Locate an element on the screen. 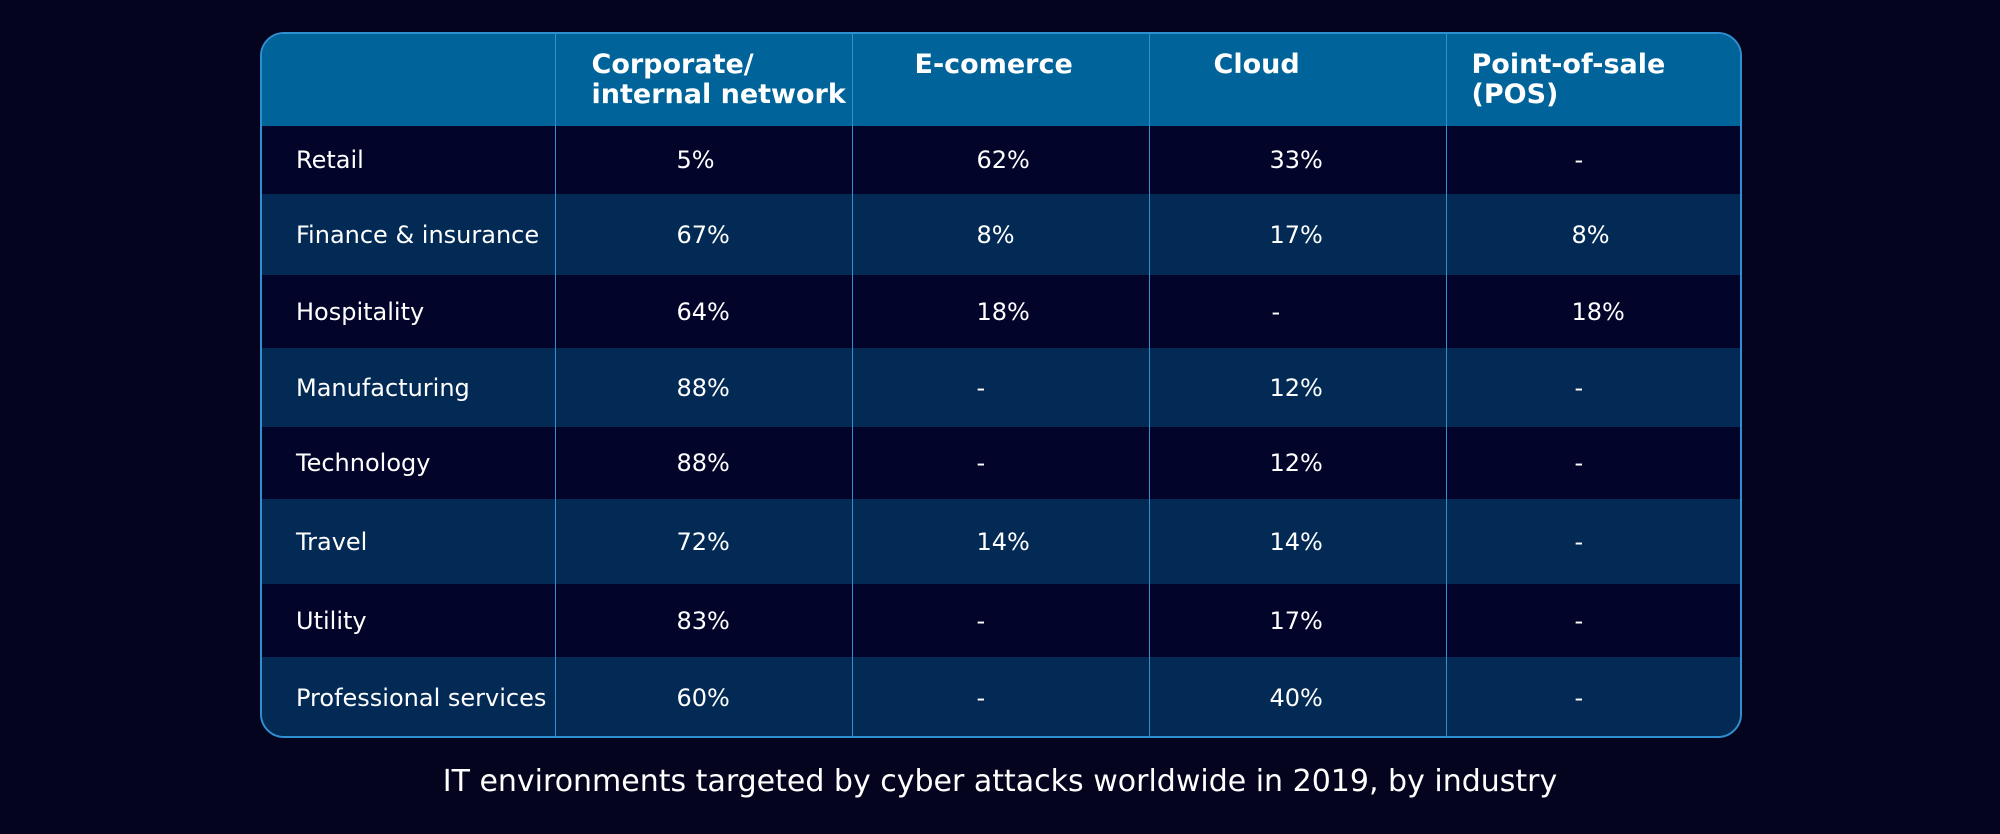  table-row: Utility 83% - 17% - is located at coordinates (1001, 620).